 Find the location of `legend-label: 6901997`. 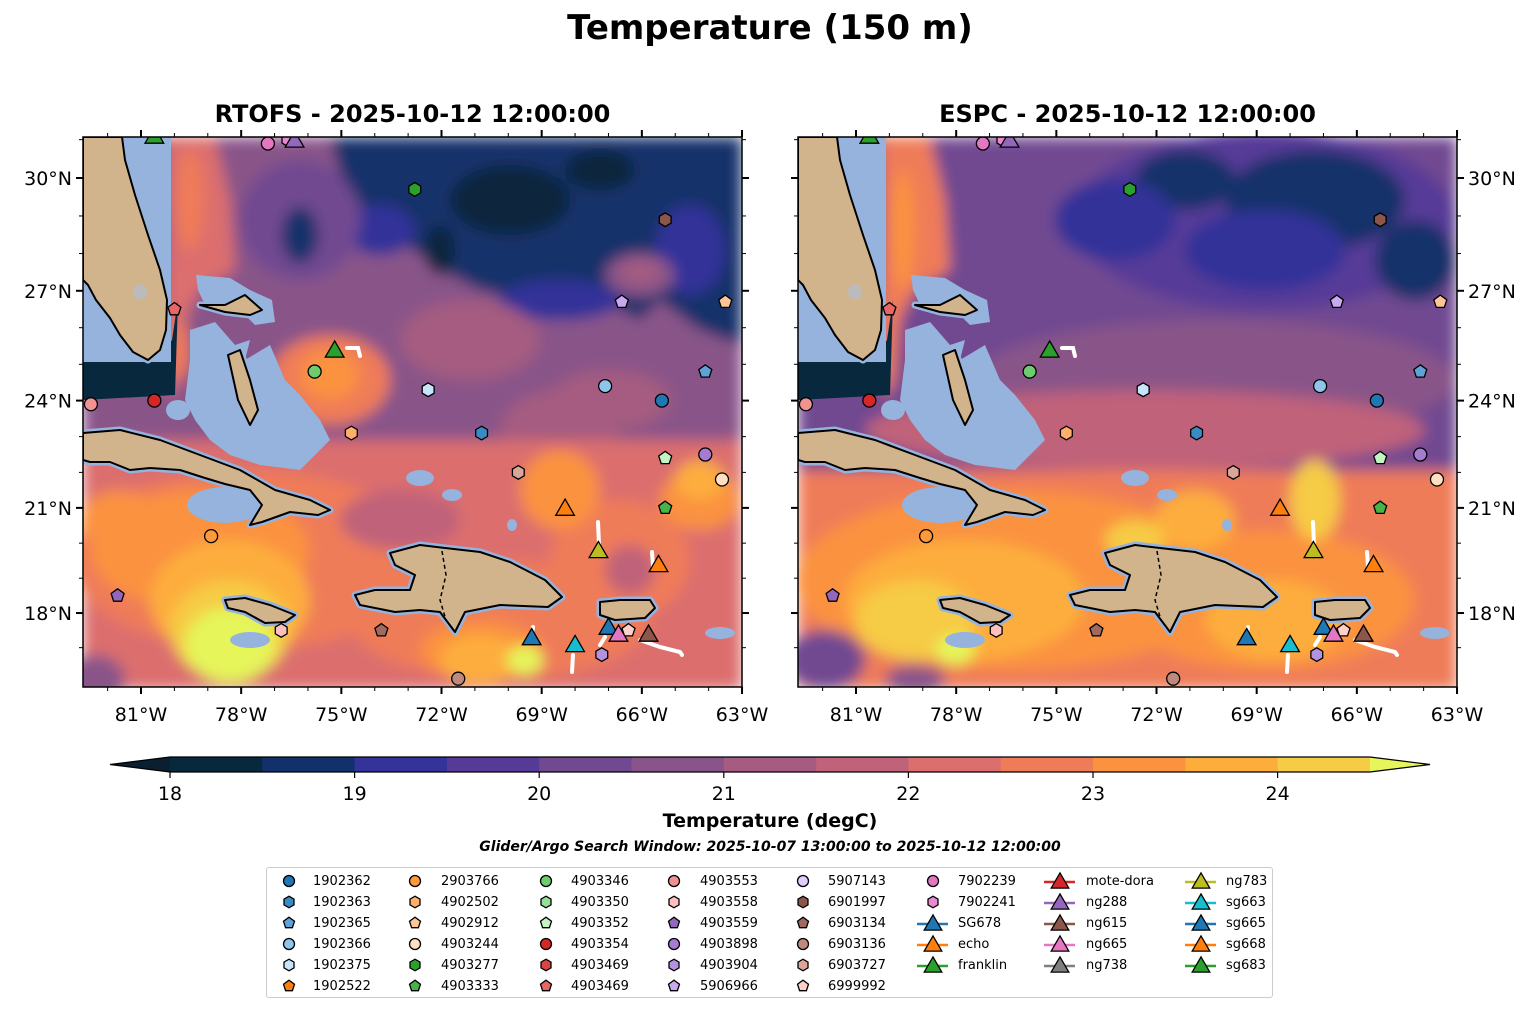

legend-label: 6901997 is located at coordinates (857, 902).